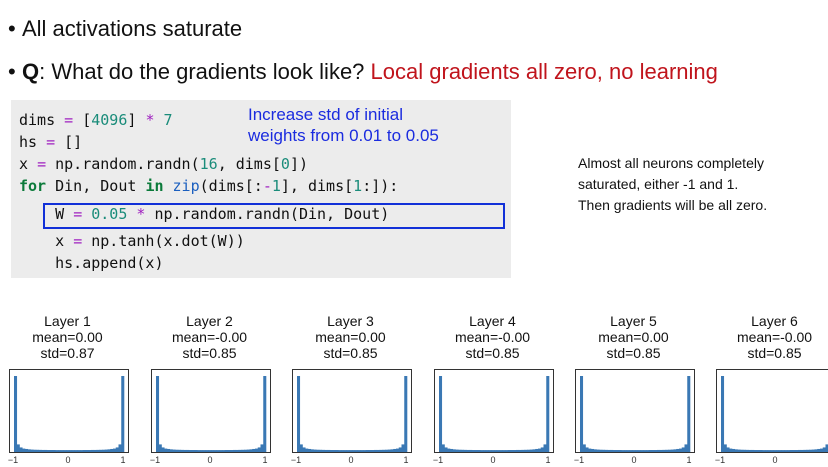 This screenshot has width=828, height=467. I want to click on annotation-line-2: weights from 0.01 to 0.05, so click(343, 135).